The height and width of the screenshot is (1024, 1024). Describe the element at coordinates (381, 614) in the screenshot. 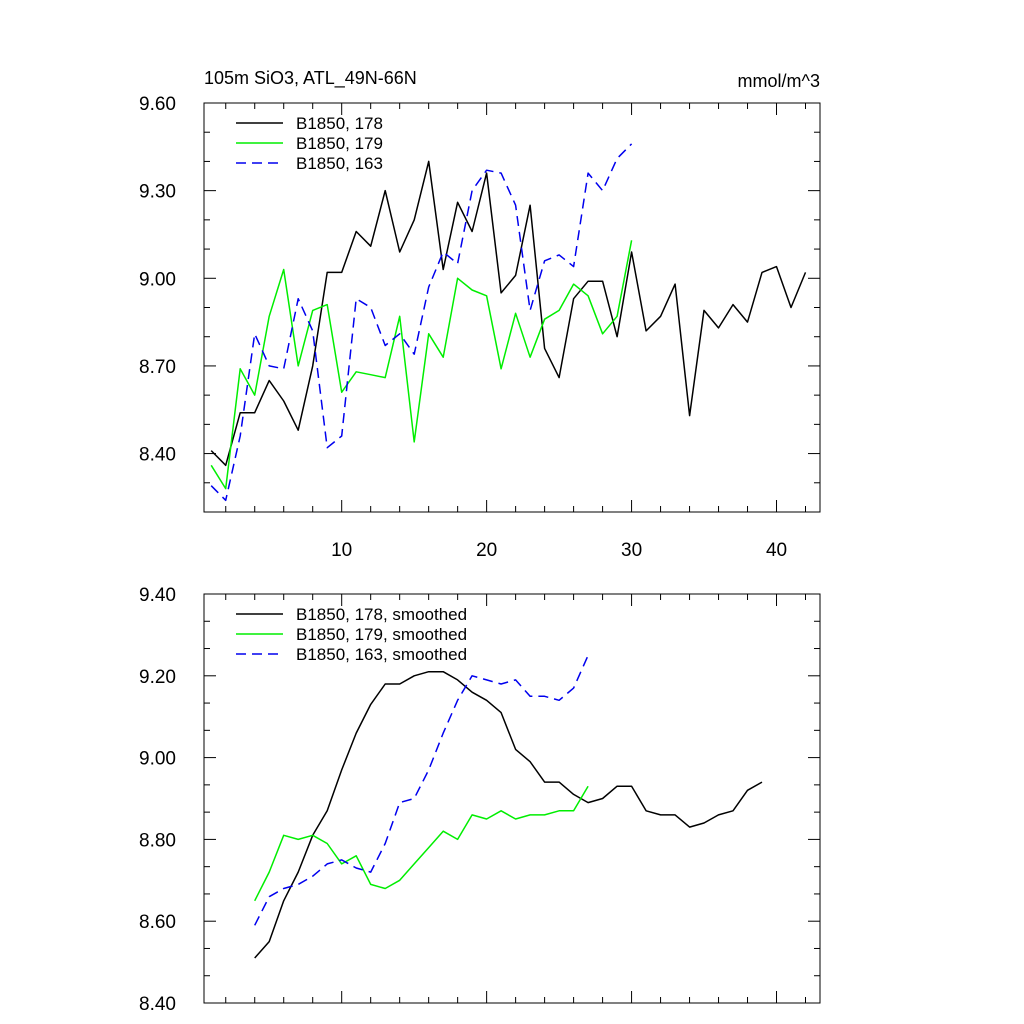

I see `legend-label: B1850, 178, smoothed` at that location.